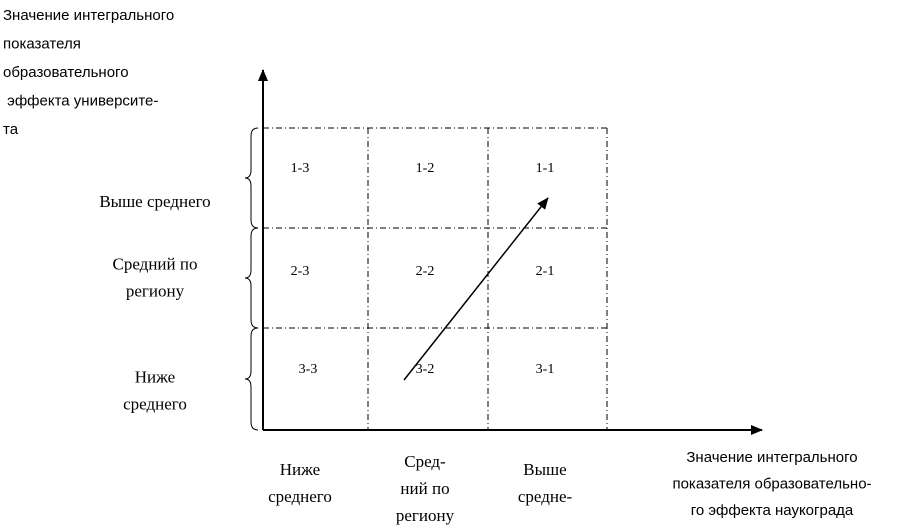 This screenshot has height=530, width=910. I want to click on column-label: Ниже, so click(300, 469).